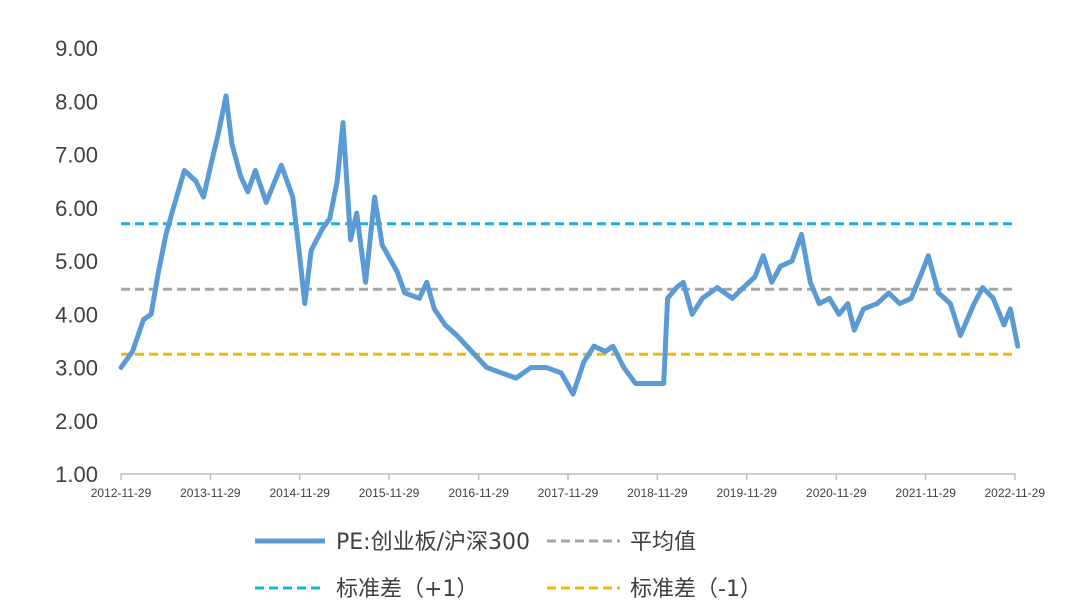 Image resolution: width=1080 pixels, height=608 pixels. Describe the element at coordinates (76, 155) in the screenshot. I see `y-tick-label-2: 7.00` at that location.